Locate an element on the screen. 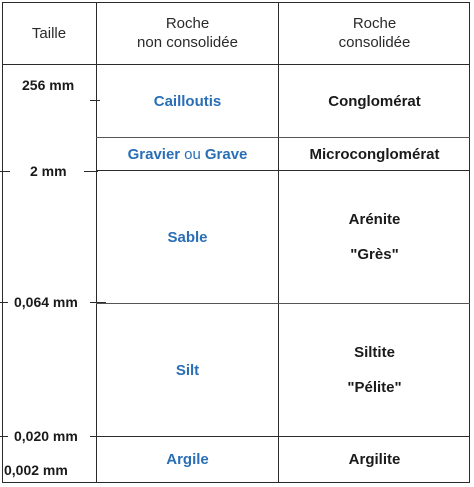 This screenshot has height=487, width=474. cell-sable: Sable is located at coordinates (187, 237).